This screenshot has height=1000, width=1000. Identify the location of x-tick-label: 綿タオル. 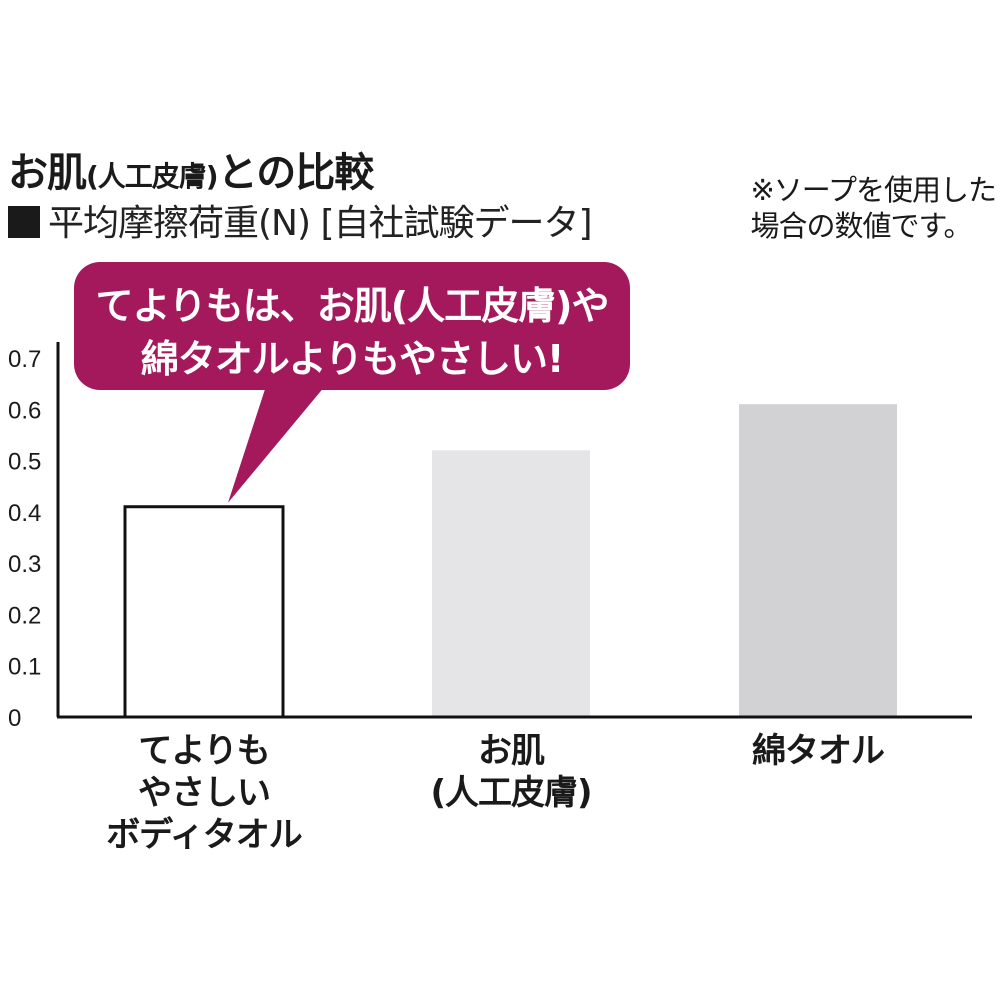
(818, 751).